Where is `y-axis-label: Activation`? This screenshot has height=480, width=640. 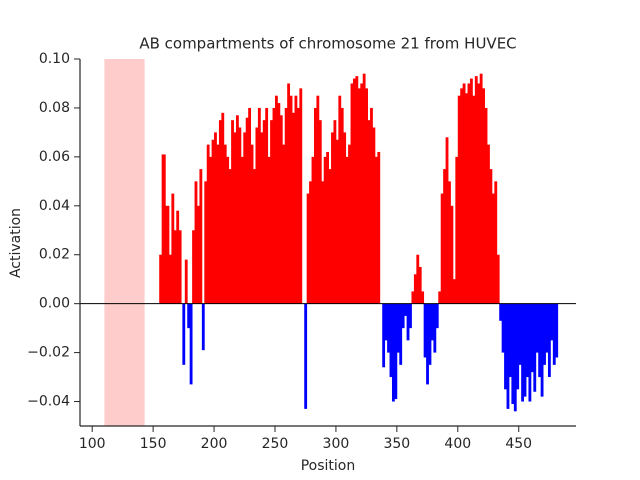 y-axis-label: Activation is located at coordinates (16, 243).